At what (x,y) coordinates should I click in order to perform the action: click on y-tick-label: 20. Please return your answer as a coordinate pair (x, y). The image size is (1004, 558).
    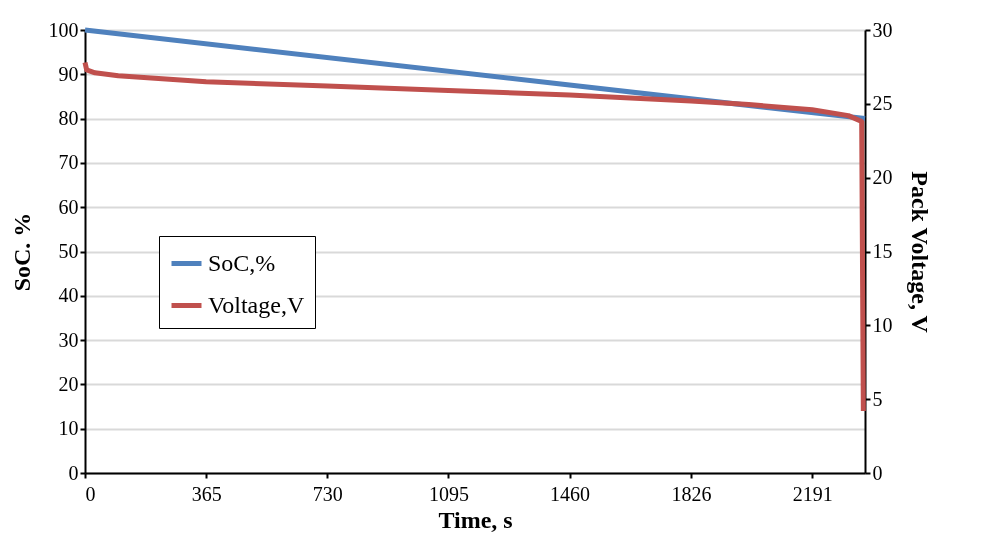
    Looking at the image, I should click on (68, 383).